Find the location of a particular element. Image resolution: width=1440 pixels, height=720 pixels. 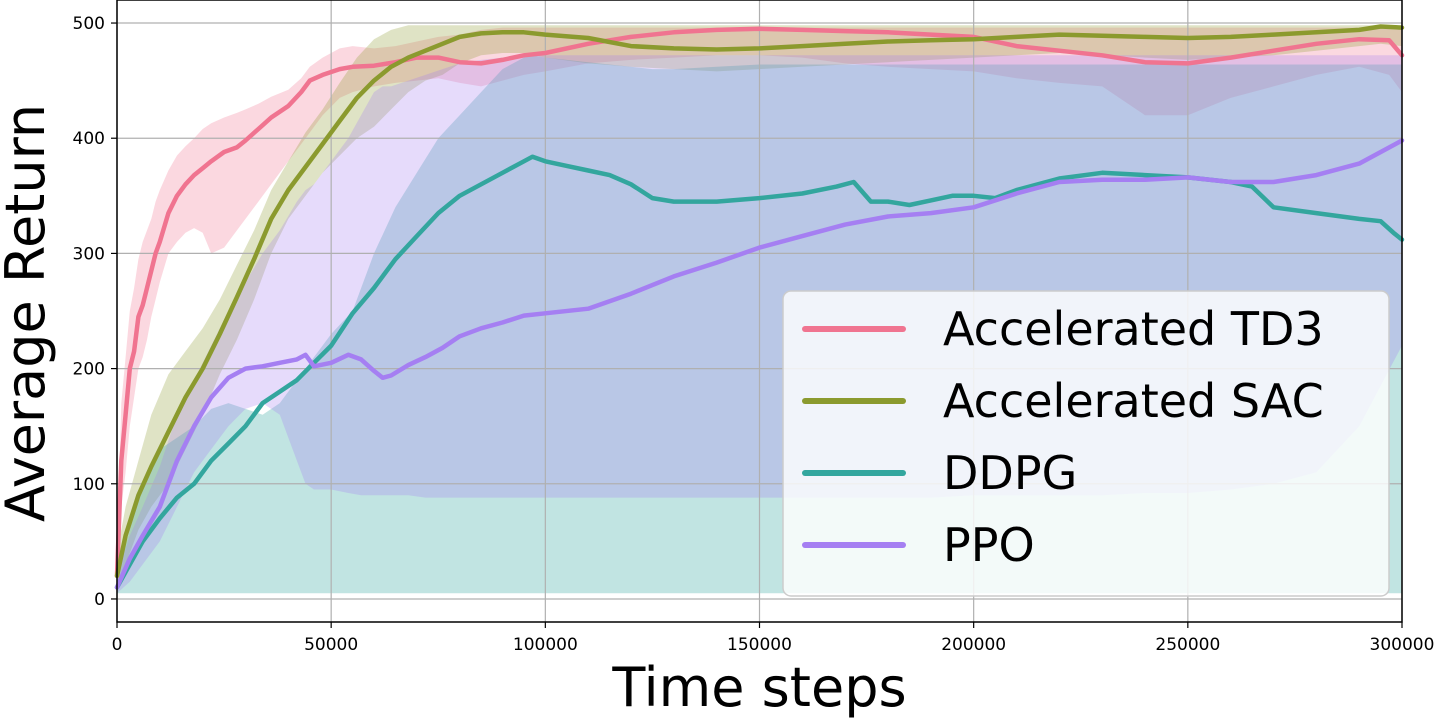

y-tick-label: 500 is located at coordinates (89, 24).